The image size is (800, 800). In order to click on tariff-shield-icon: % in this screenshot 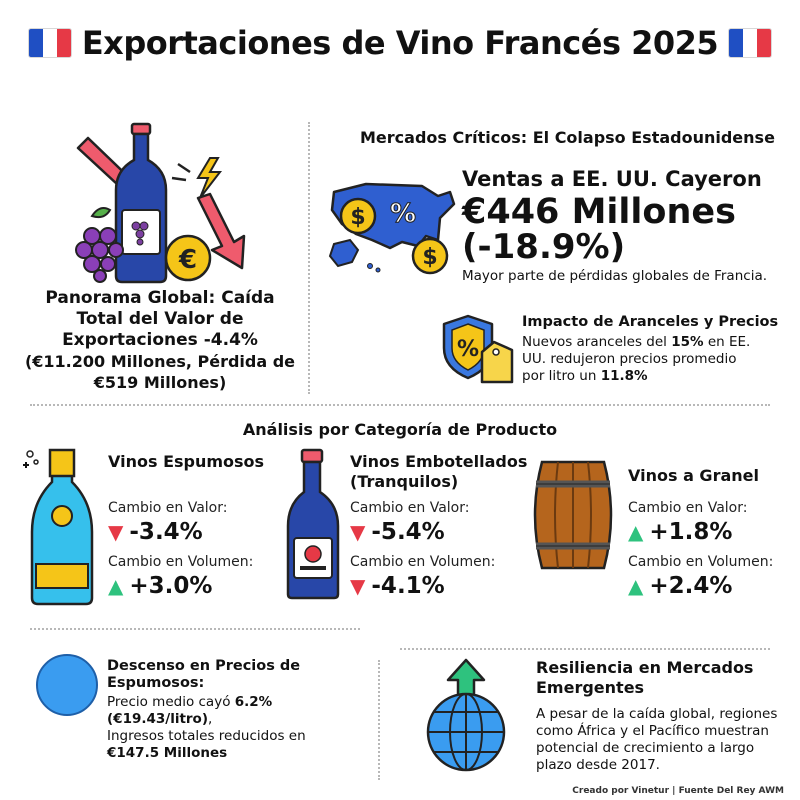, I will do `click(478, 349)`.